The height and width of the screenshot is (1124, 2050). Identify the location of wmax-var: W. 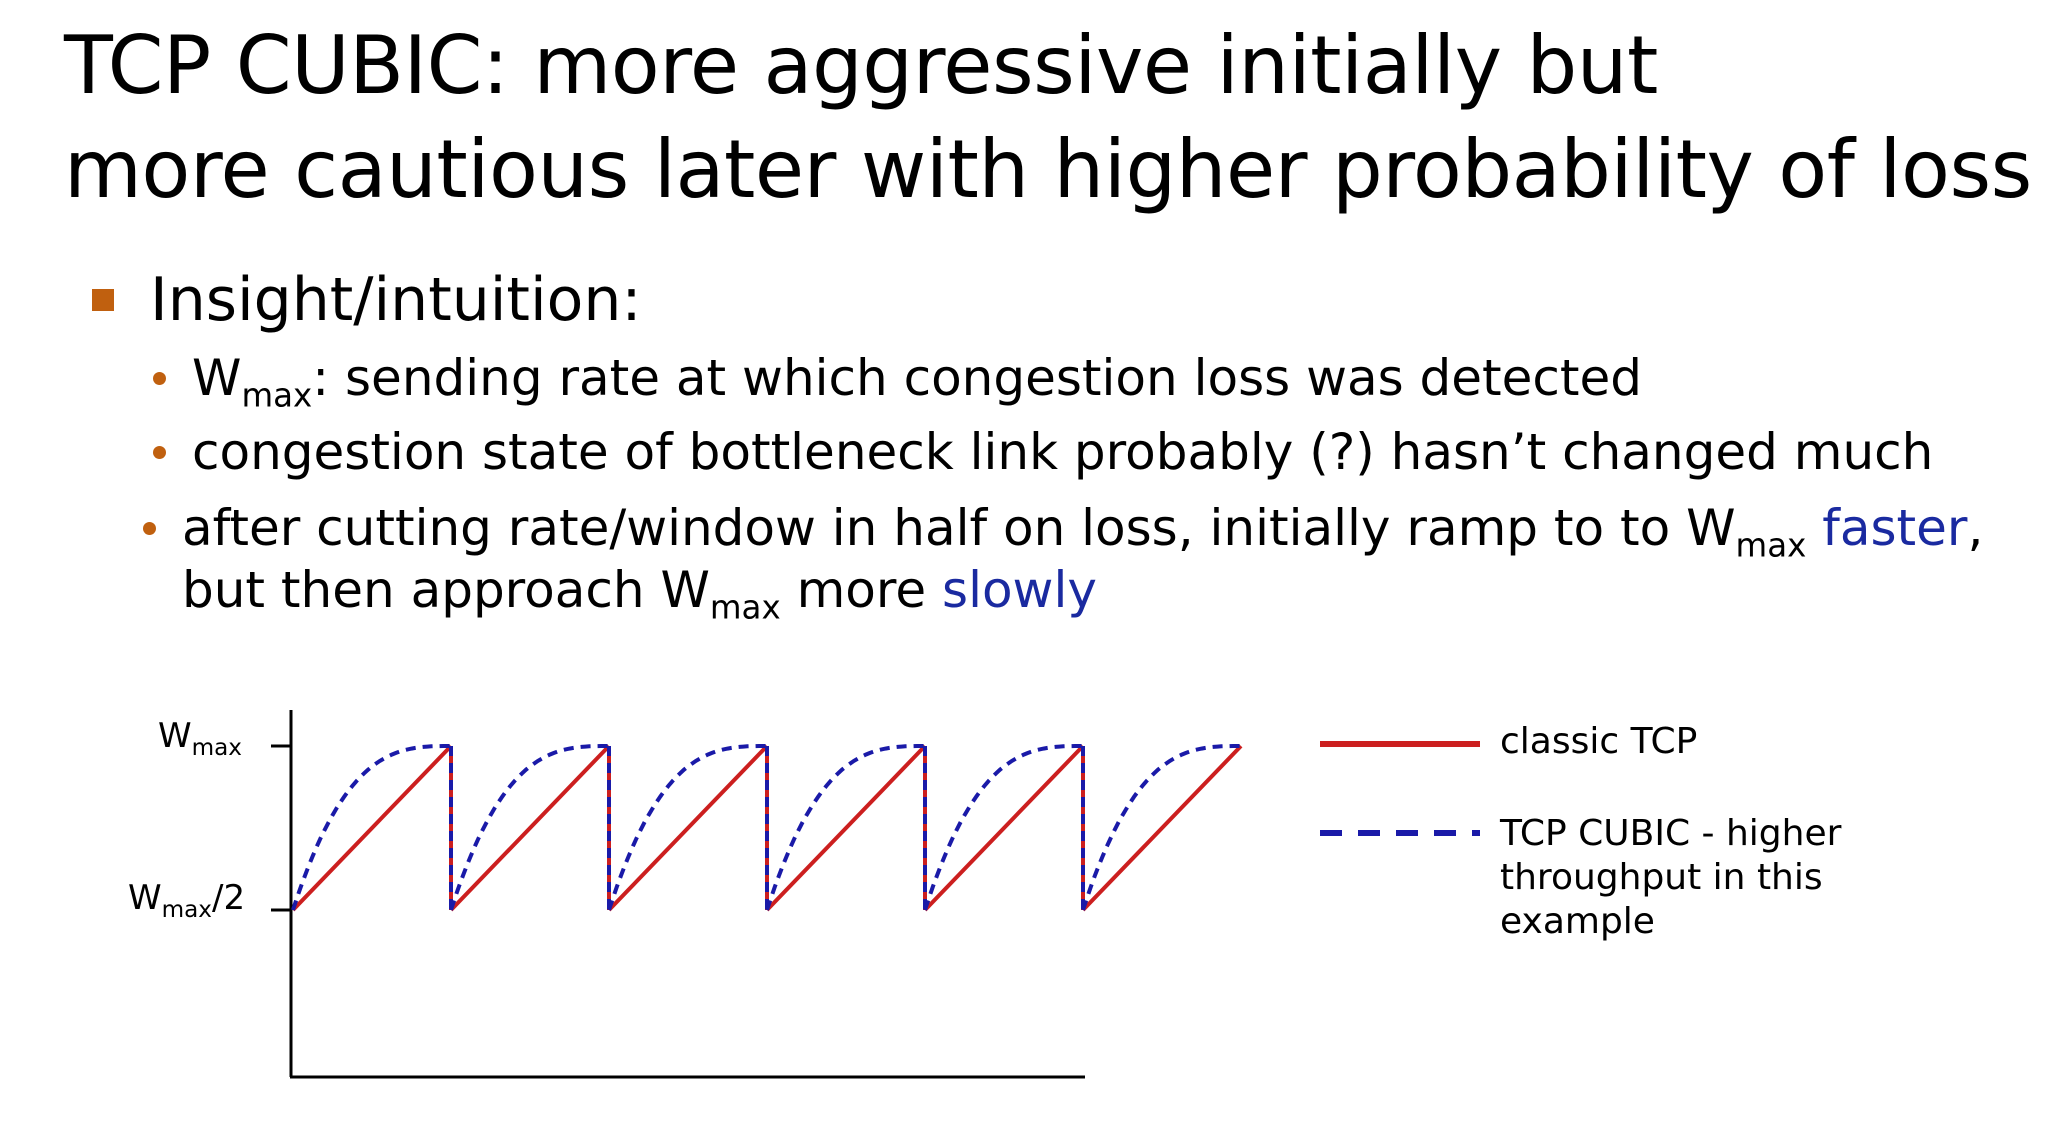
(217, 378).